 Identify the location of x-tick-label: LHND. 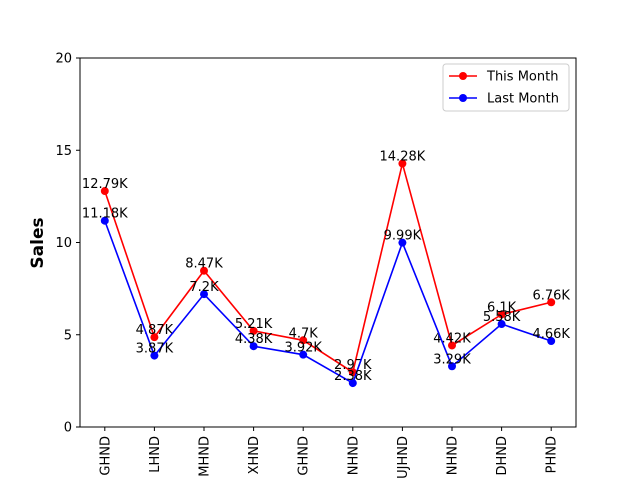
(155, 454).